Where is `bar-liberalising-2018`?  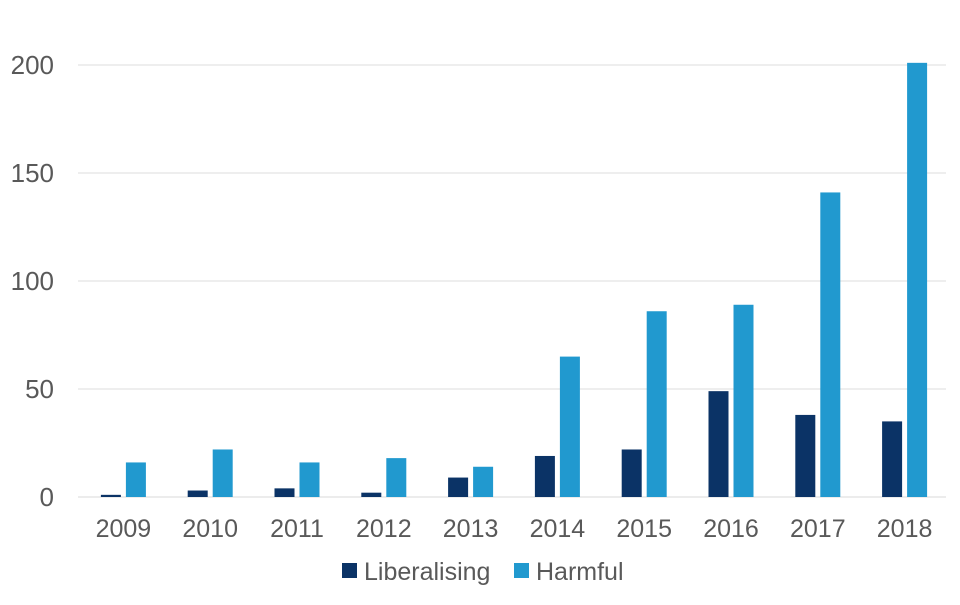
bar-liberalising-2018 is located at coordinates (892, 459).